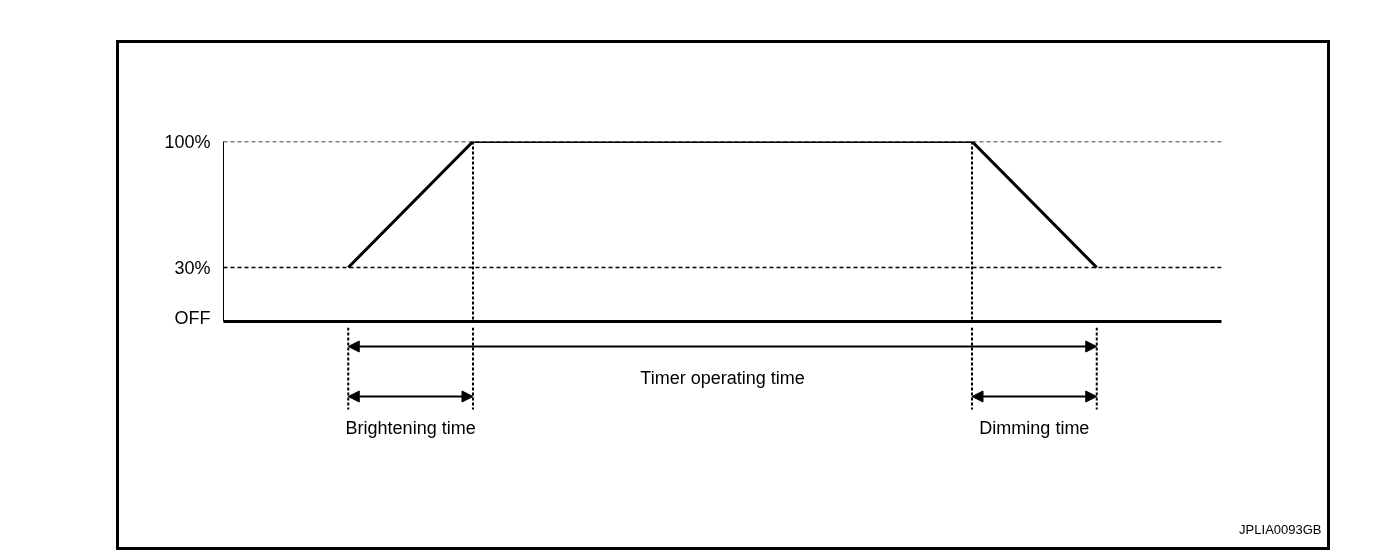 The width and height of the screenshot is (1376, 558). I want to click on y-tick-label: 30%, so click(192, 267).